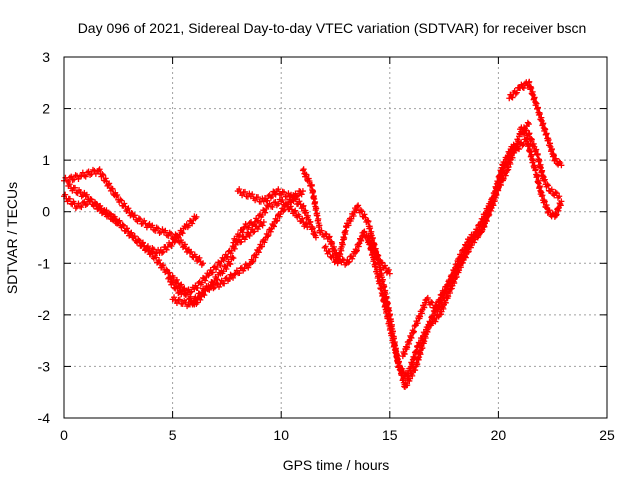 The width and height of the screenshot is (640, 480). Describe the element at coordinates (499, 435) in the screenshot. I see `x-tick-label: 20` at that location.